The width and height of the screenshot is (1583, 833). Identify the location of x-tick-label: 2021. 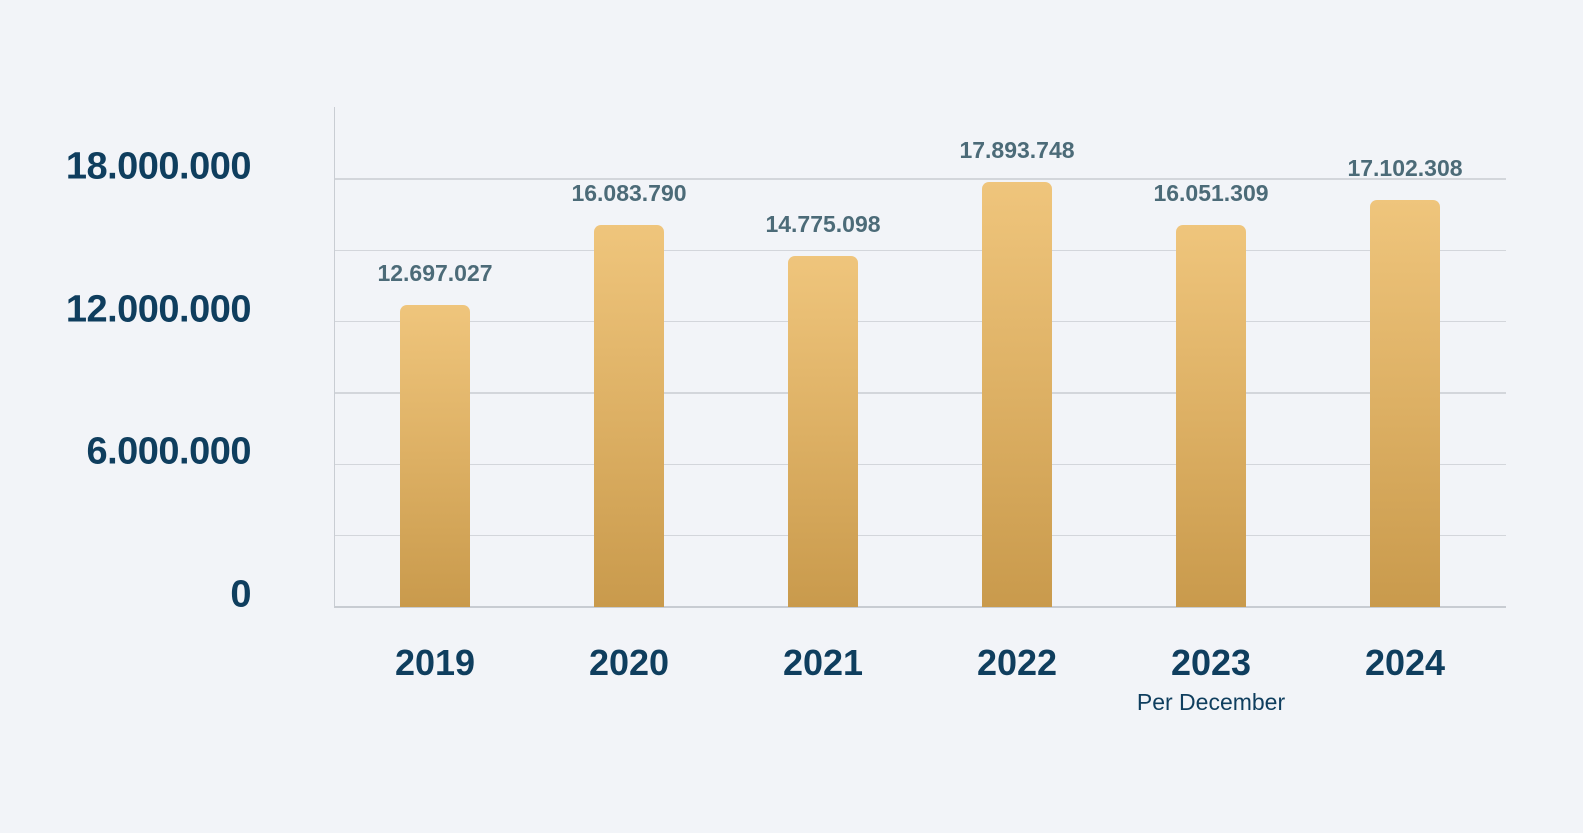
(823, 662).